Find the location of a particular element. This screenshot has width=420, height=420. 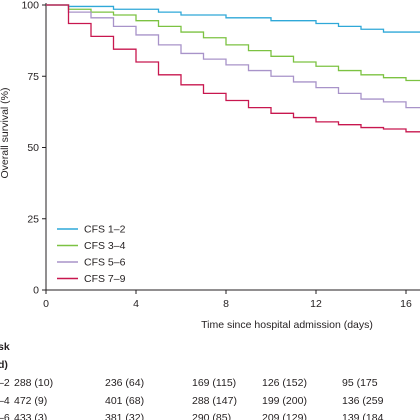

y-tick-label-100: 100 is located at coordinates (30, 6).